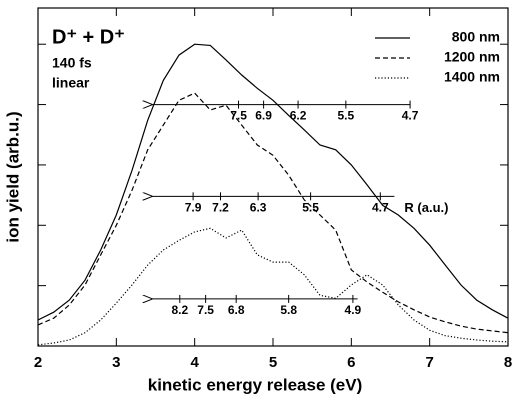  Describe the element at coordinates (258, 207) in the screenshot. I see `r-tick-label: 6.3` at that location.